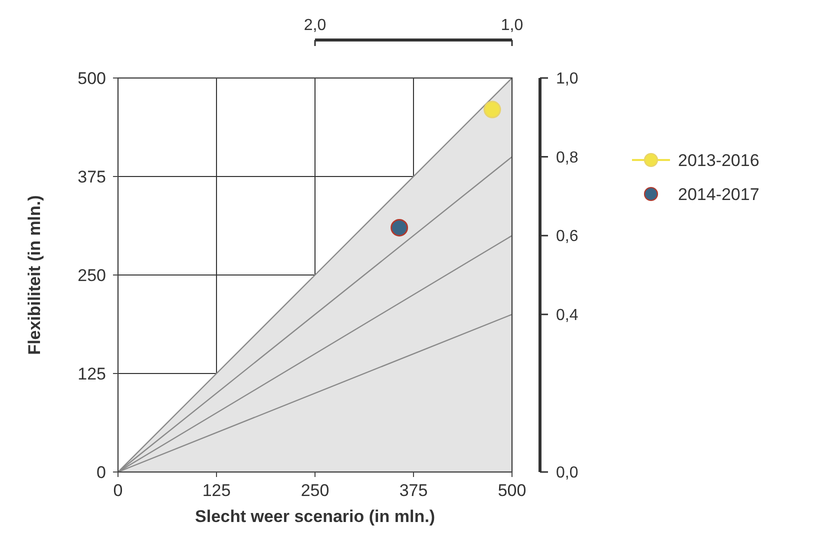 The width and height of the screenshot is (830, 554). I want to click on y2-tick-label: 1,0, so click(567, 79).